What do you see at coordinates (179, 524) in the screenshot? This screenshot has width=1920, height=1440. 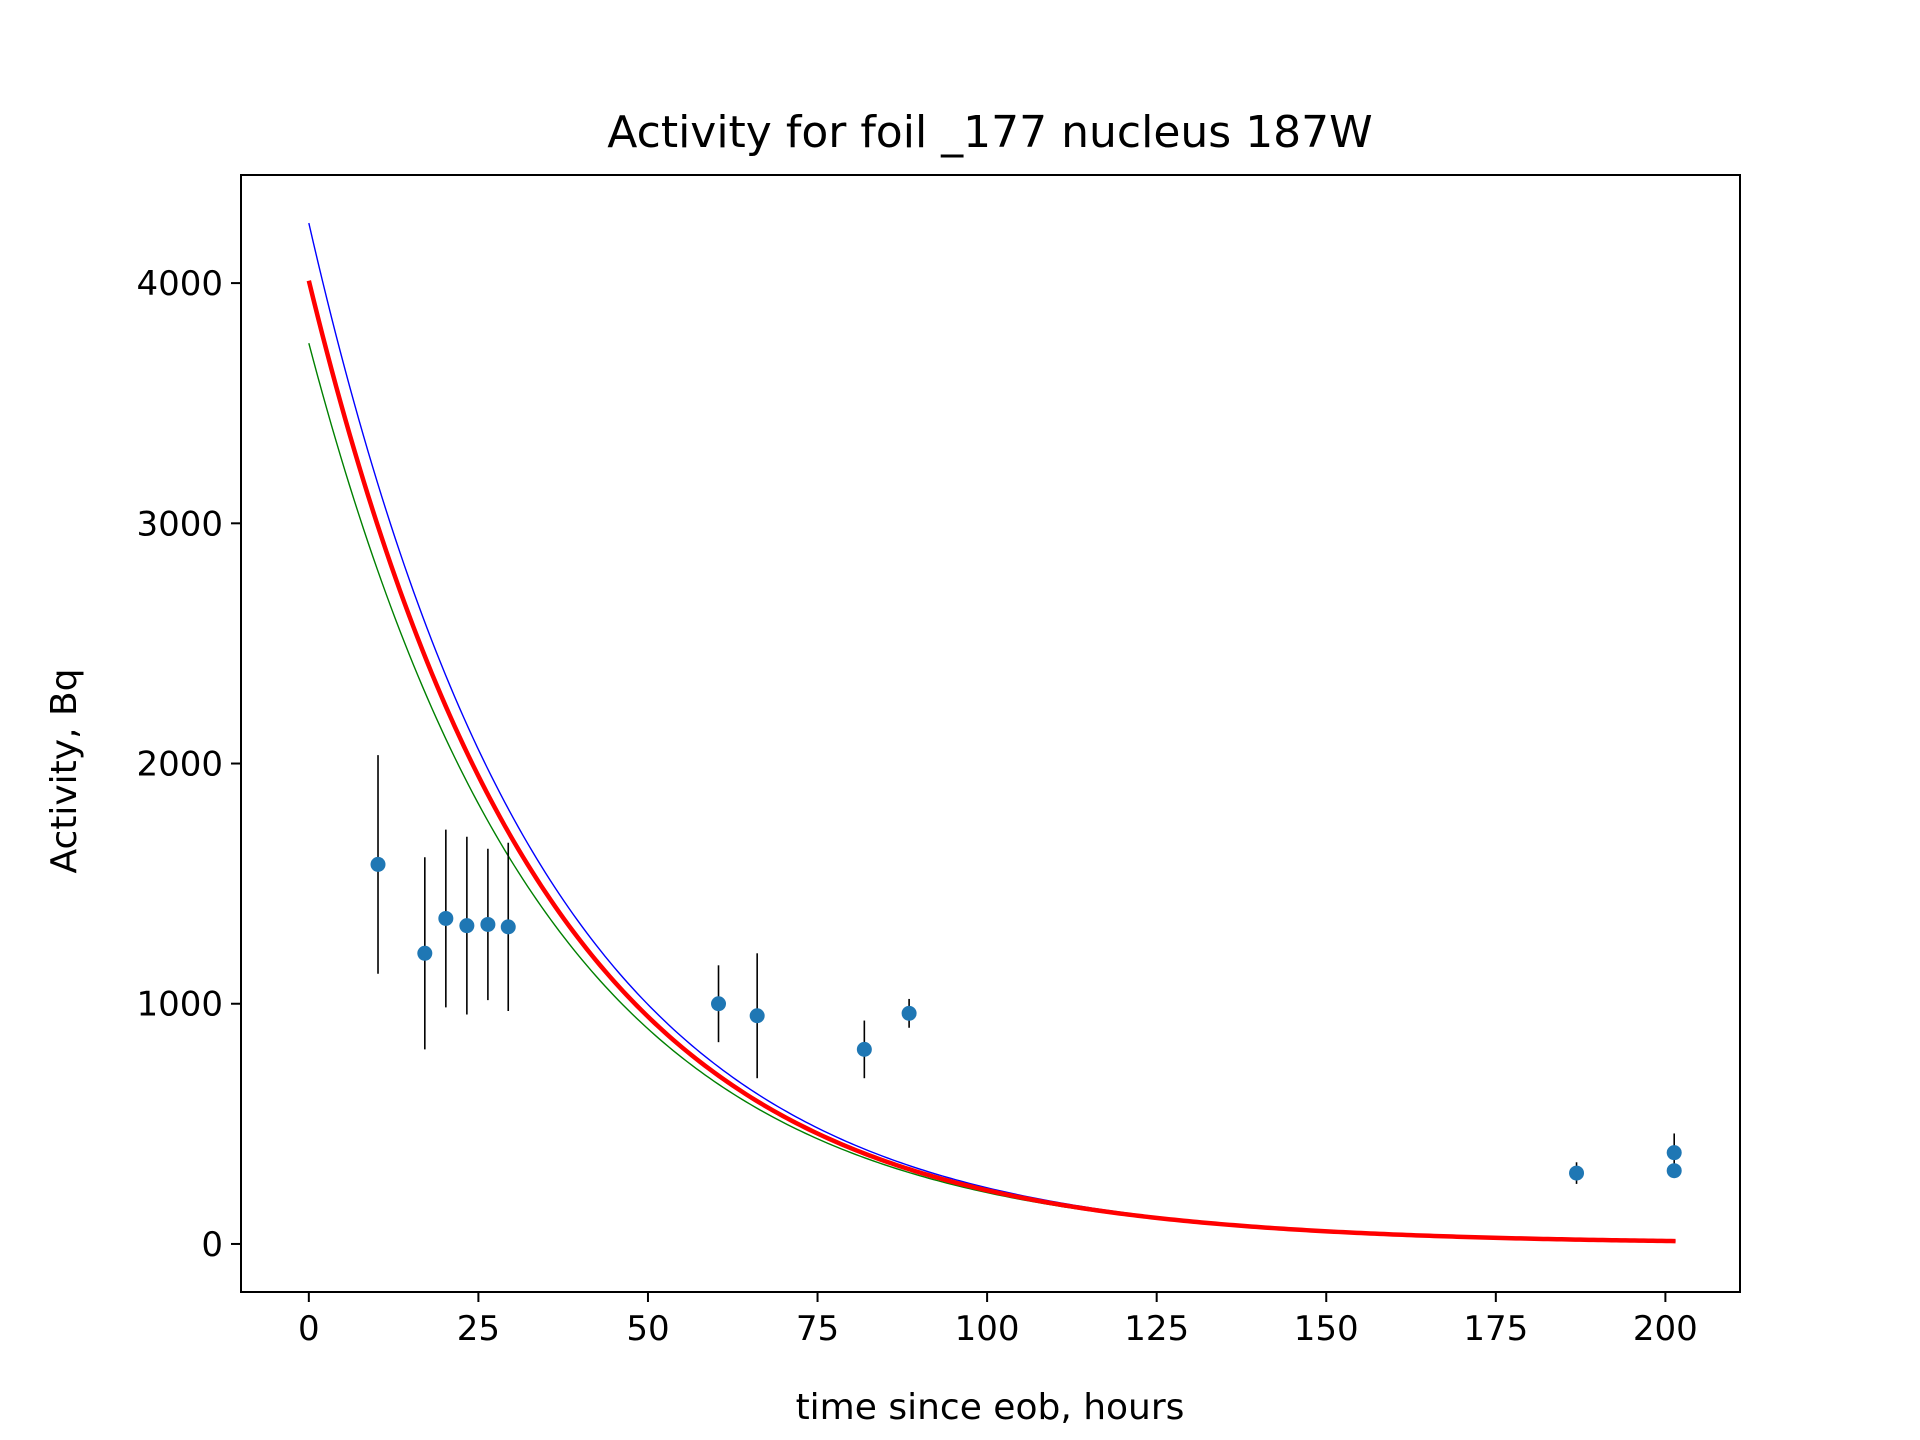 I see `y-tick-label: 3000` at bounding box center [179, 524].